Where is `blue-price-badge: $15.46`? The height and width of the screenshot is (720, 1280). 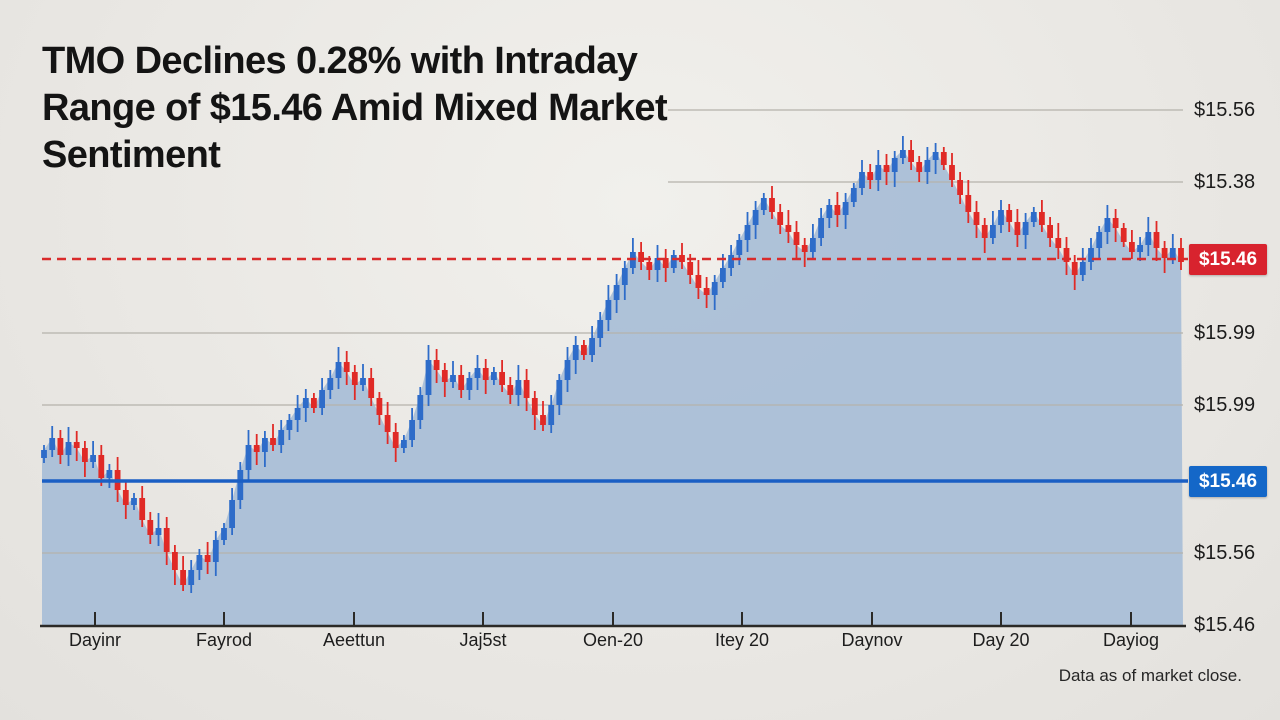 blue-price-badge: $15.46 is located at coordinates (1228, 481).